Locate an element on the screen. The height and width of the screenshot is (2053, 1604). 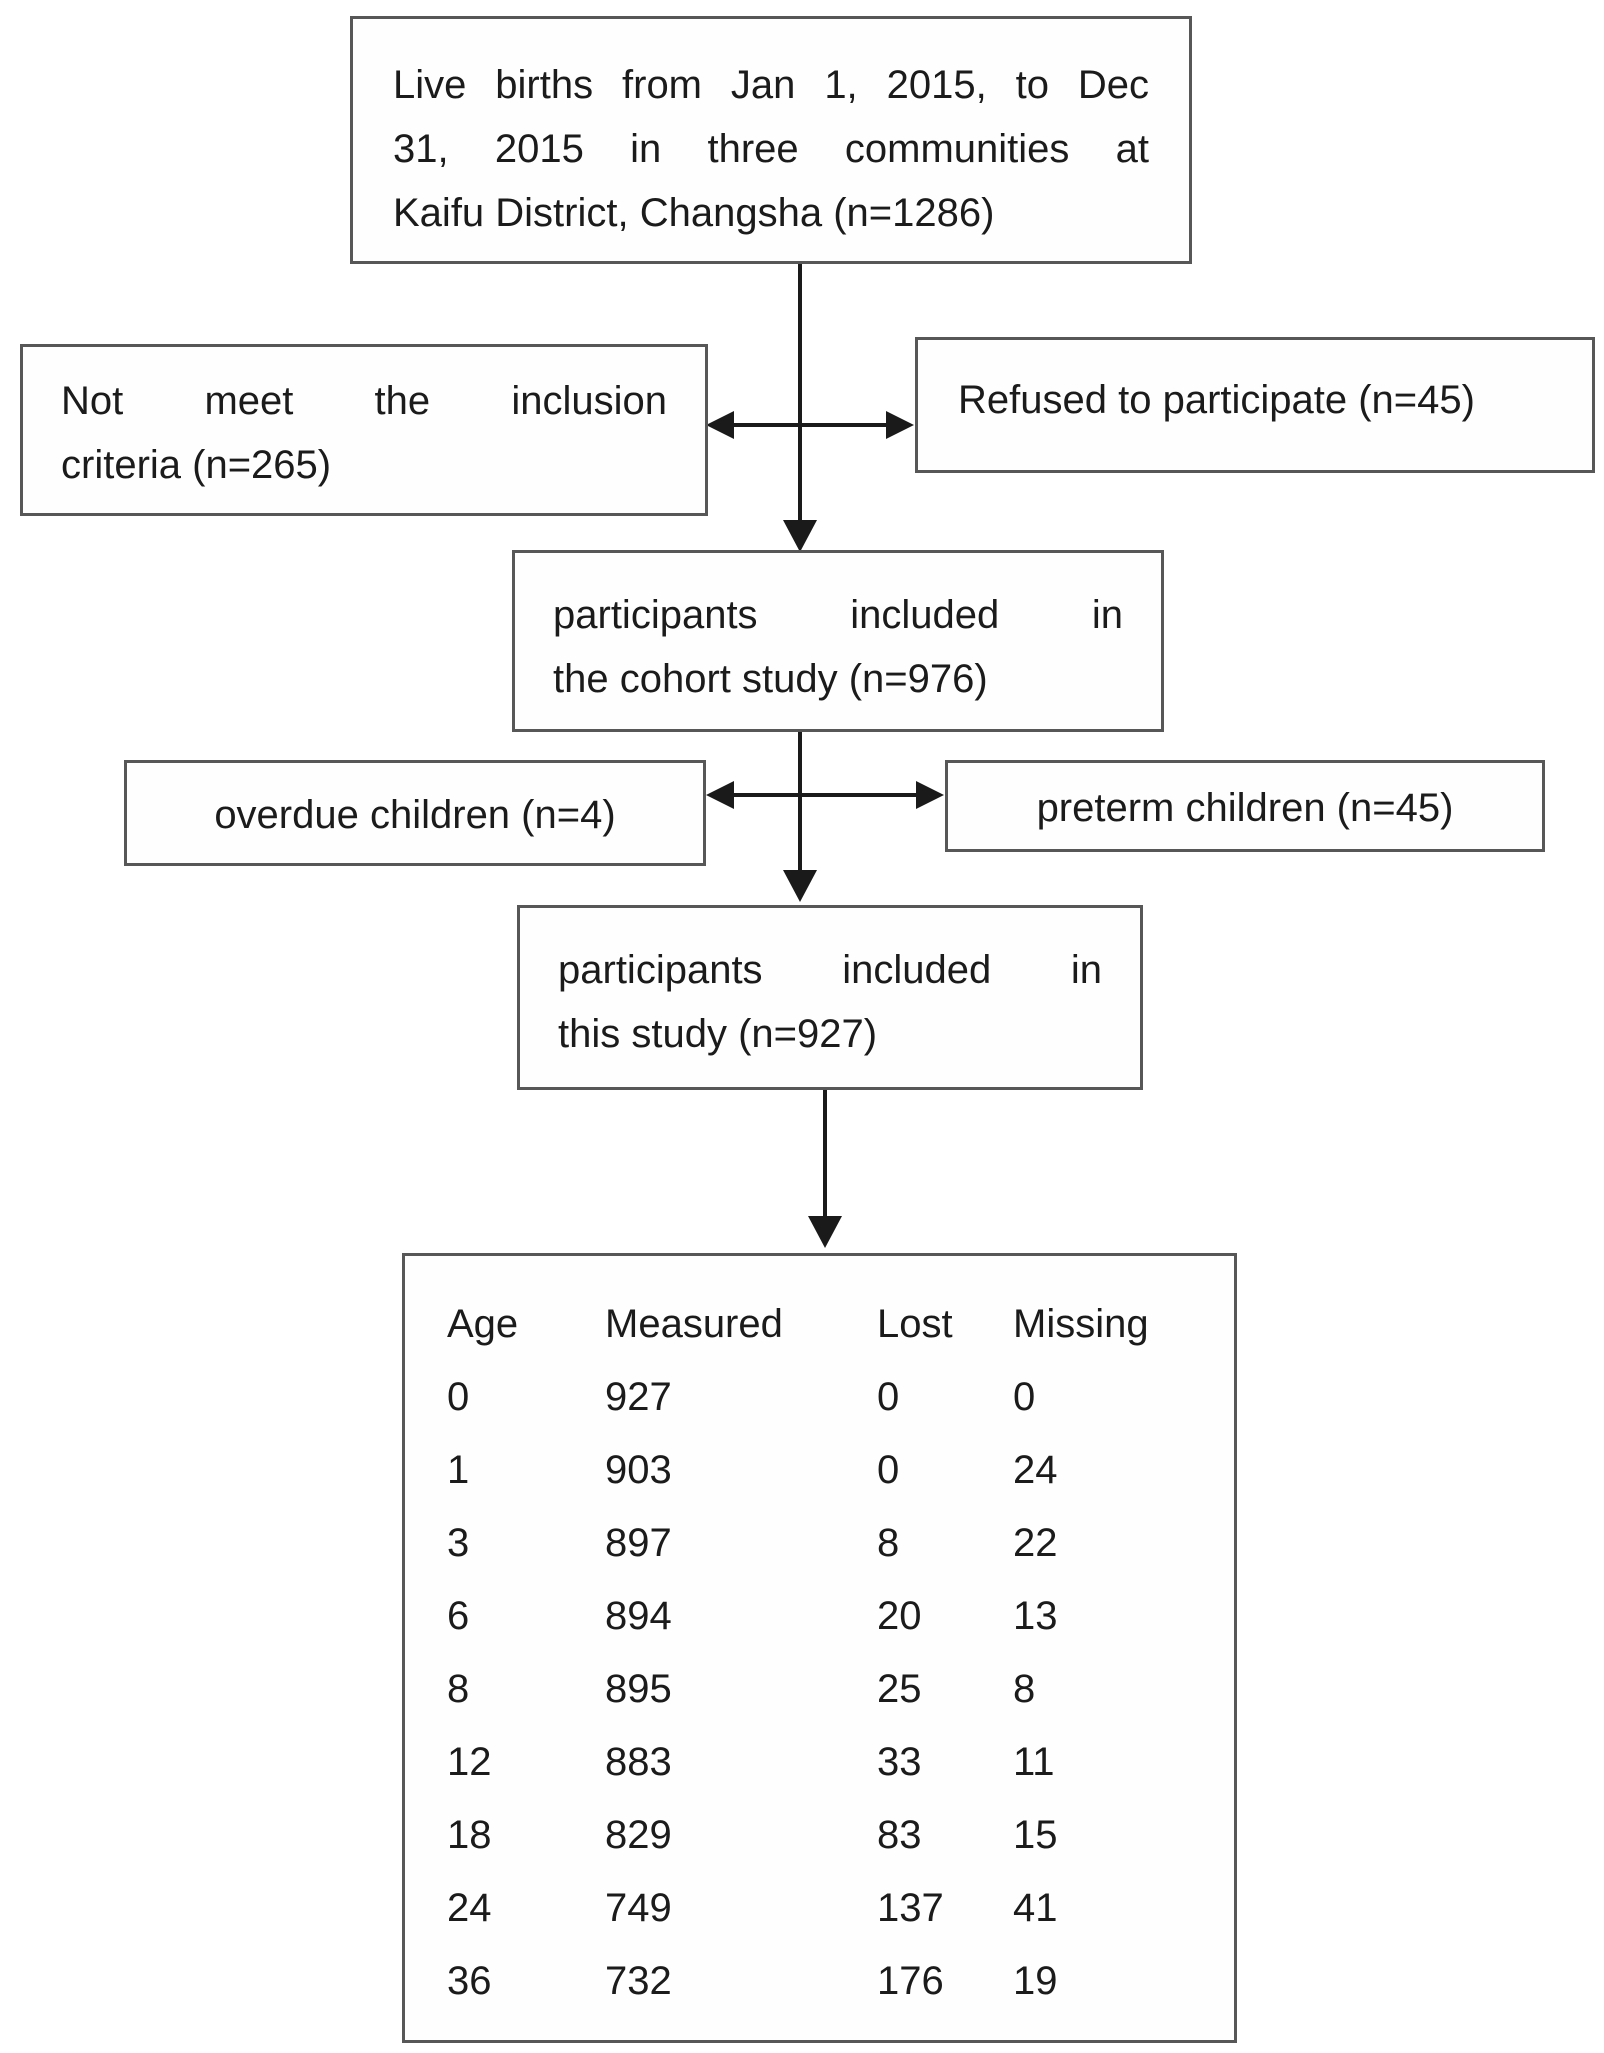
cell-measured: 829 is located at coordinates (638, 1835).